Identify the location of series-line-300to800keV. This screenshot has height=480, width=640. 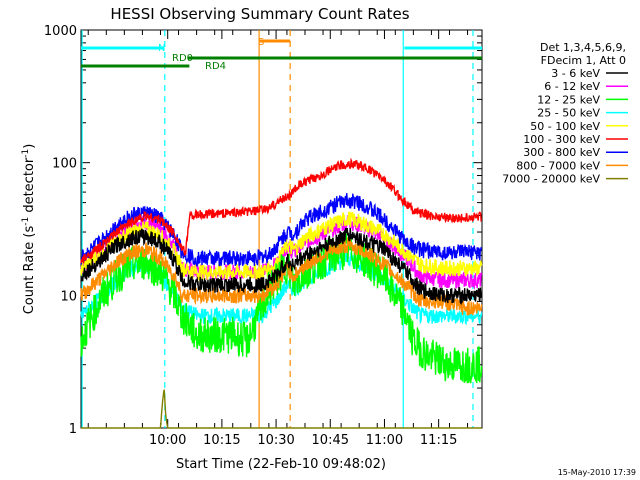
(281, 230).